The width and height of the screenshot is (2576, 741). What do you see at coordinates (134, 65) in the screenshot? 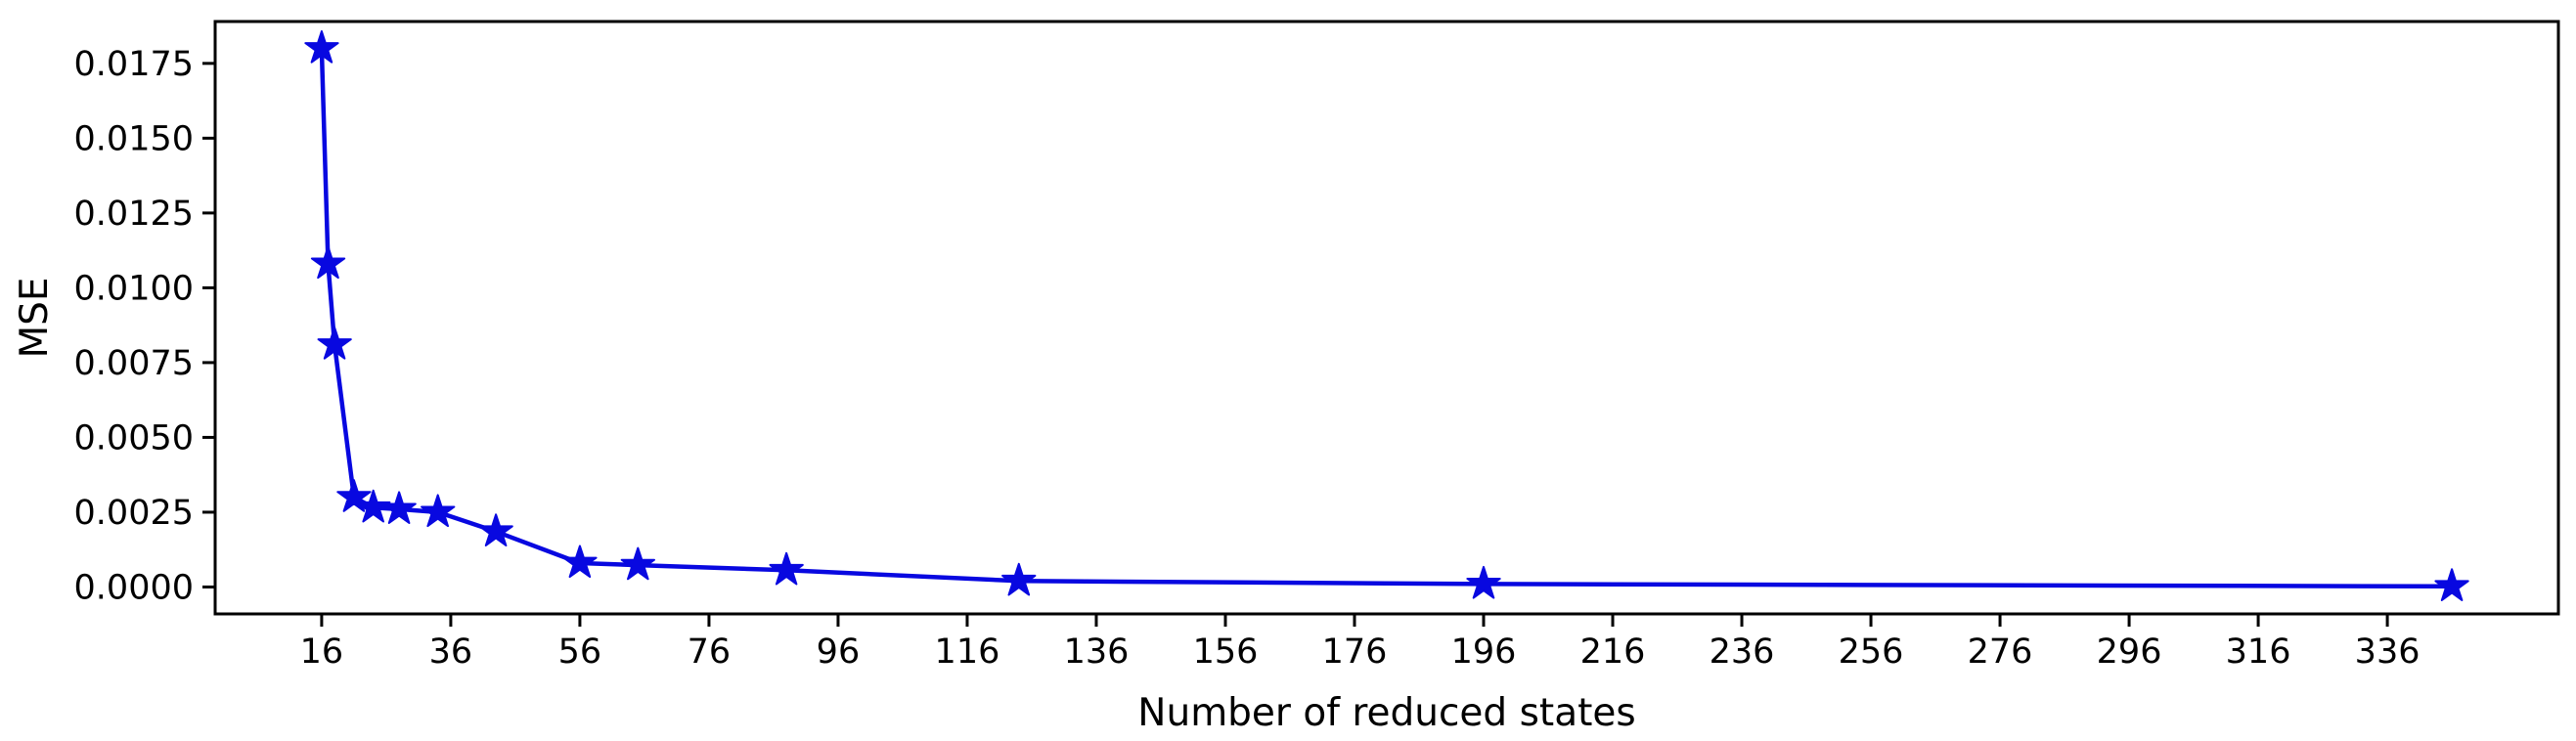
I see `y-tick-label: 0.0175` at bounding box center [134, 65].